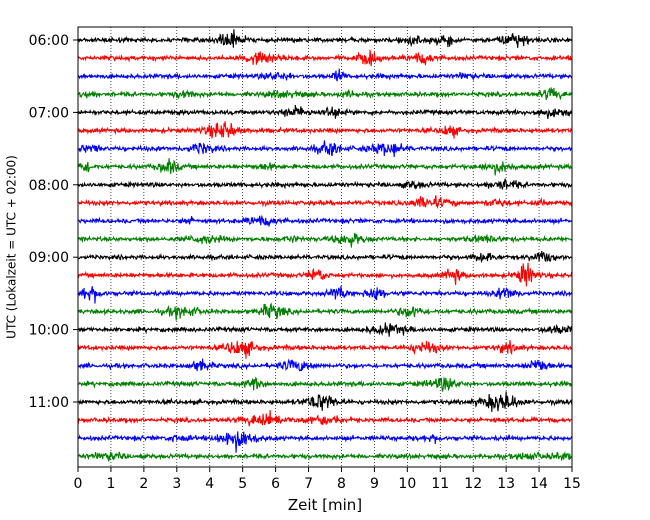 The width and height of the screenshot is (650, 520). Describe the element at coordinates (407, 484) in the screenshot. I see `x-tick-label: 10` at that location.